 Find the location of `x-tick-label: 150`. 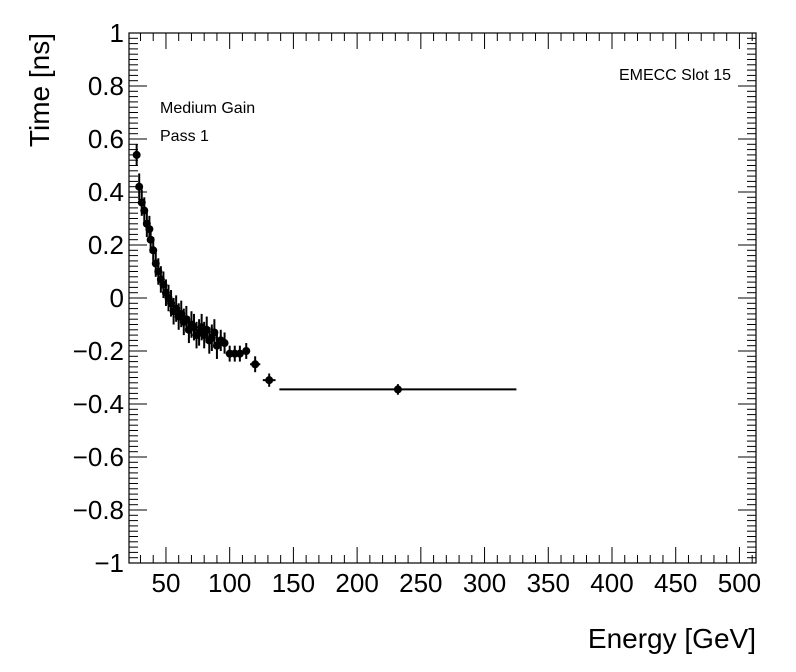

x-tick-label: 150 is located at coordinates (293, 583).